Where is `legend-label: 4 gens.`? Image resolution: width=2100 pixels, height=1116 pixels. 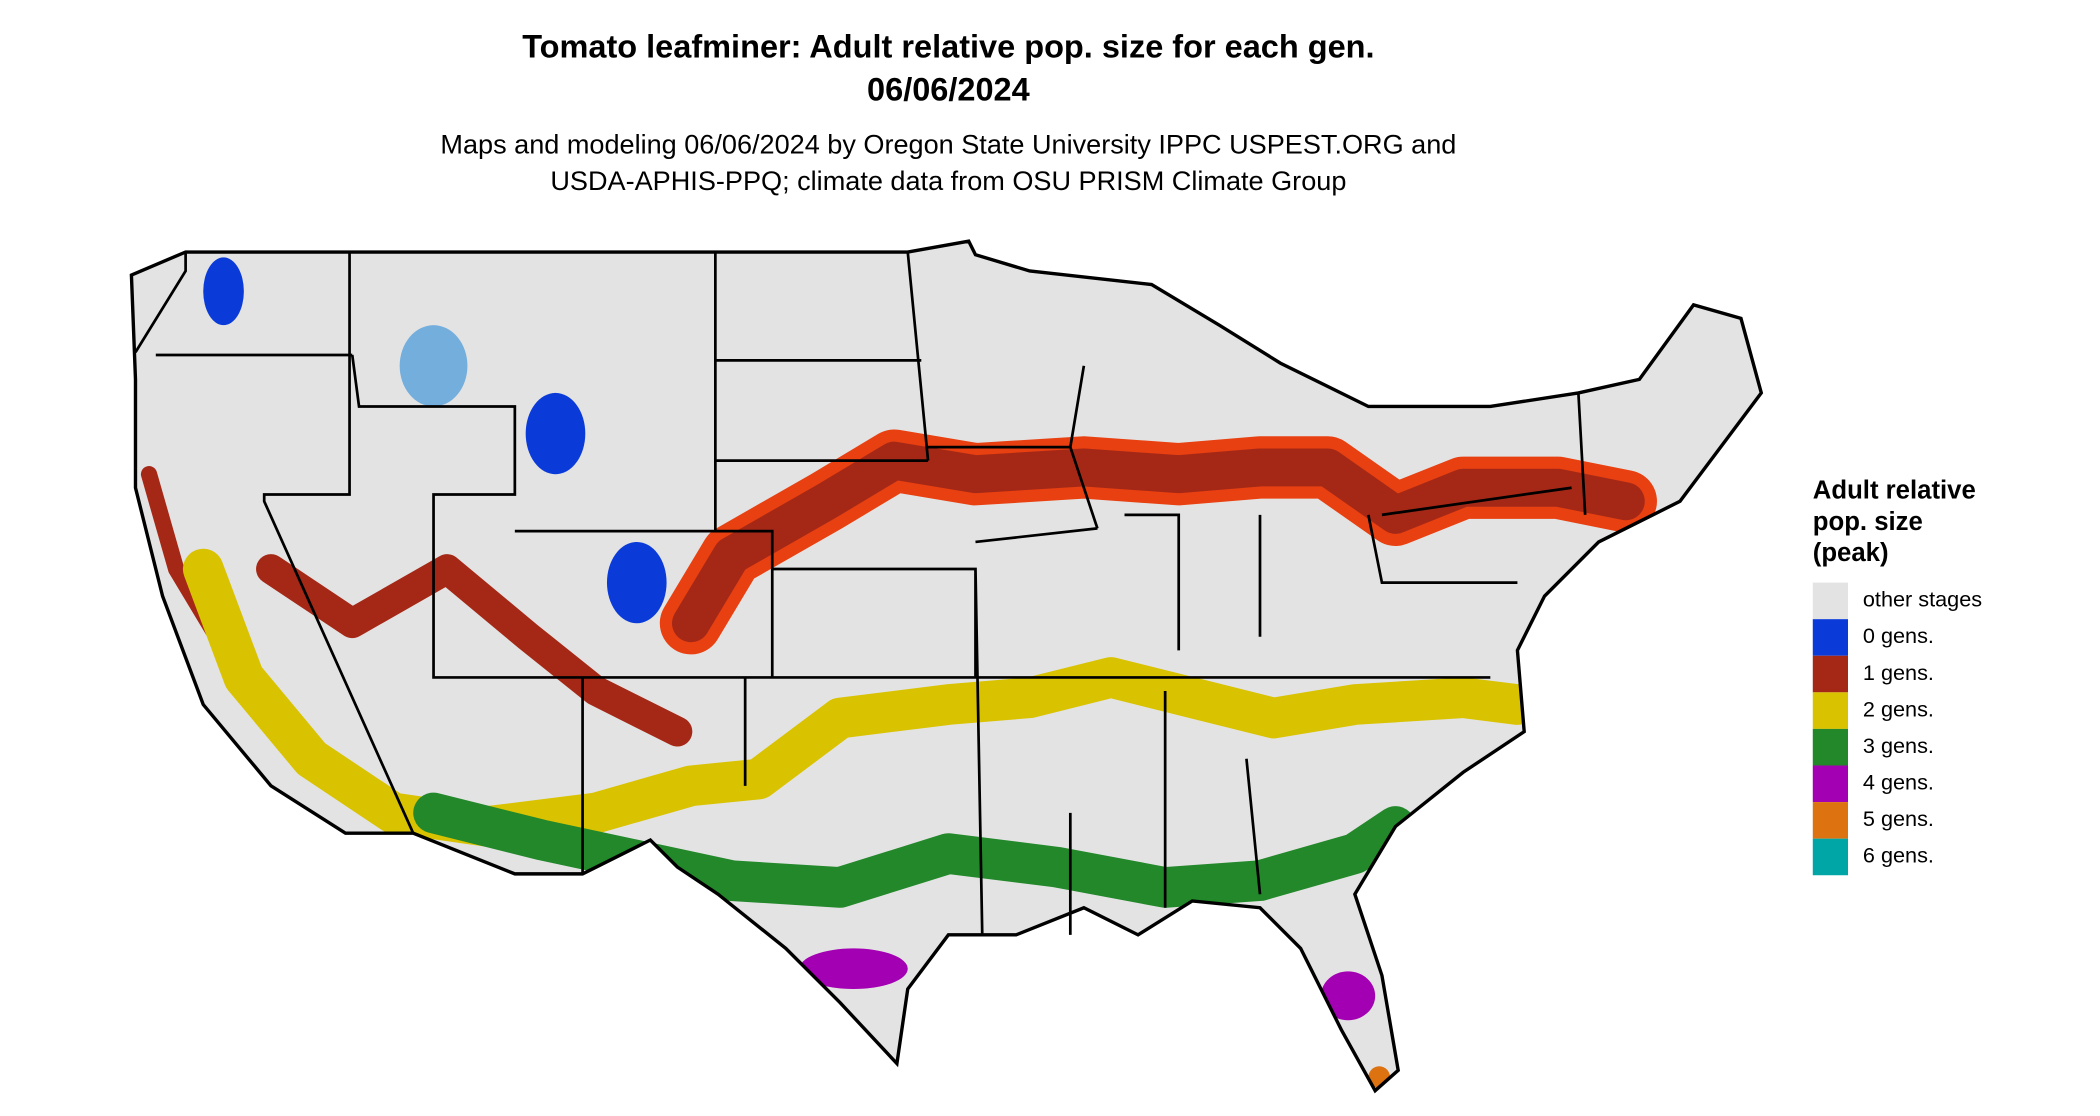
legend-label: 4 gens. is located at coordinates (1898, 782).